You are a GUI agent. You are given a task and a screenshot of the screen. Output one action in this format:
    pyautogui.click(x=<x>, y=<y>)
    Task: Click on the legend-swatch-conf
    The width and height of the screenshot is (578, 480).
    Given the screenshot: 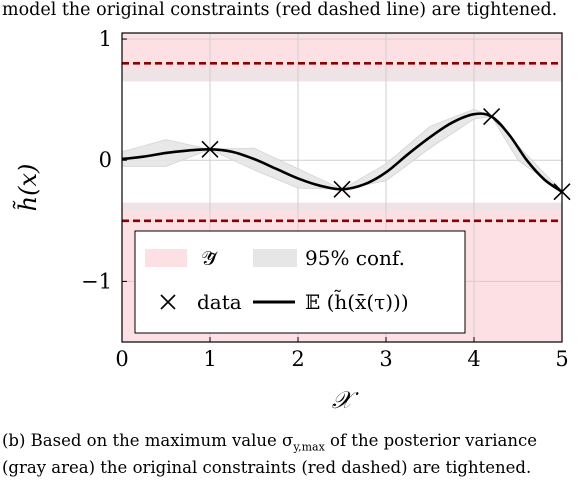 What is the action you would take?
    pyautogui.click(x=275, y=258)
    